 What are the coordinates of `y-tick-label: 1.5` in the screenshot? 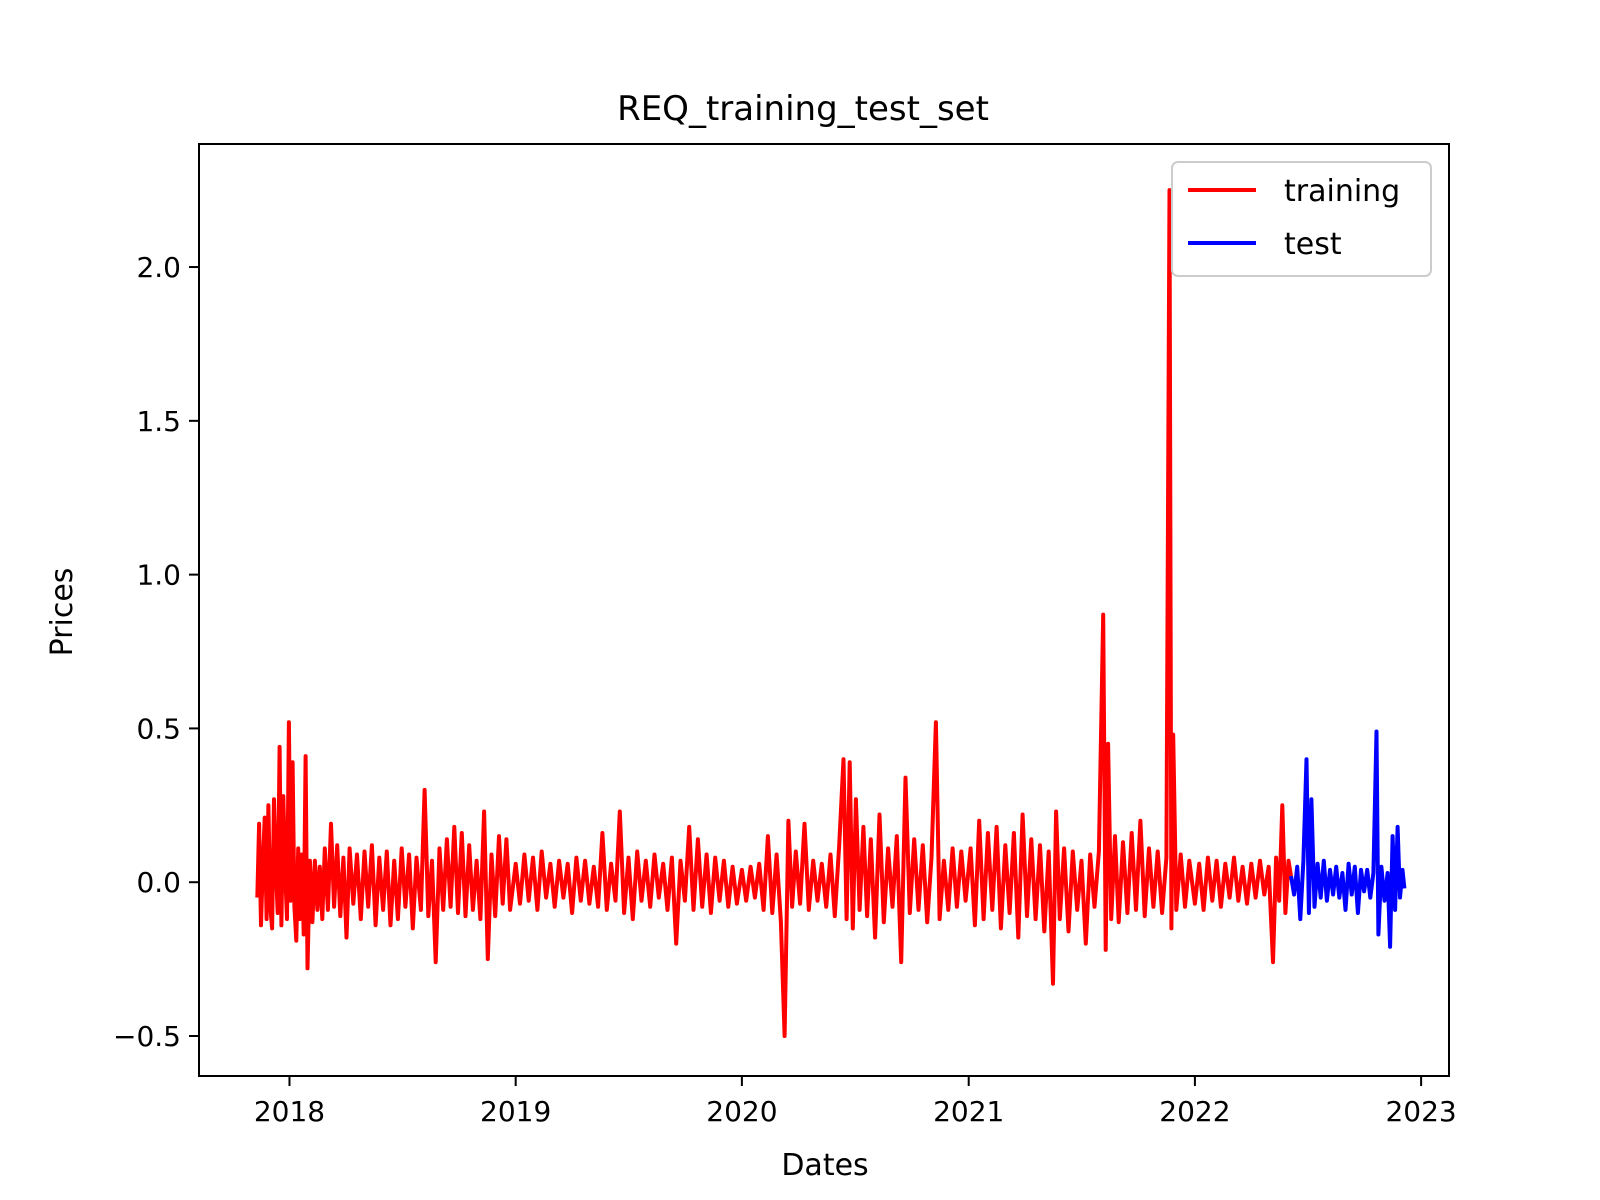 It's located at (158, 421).